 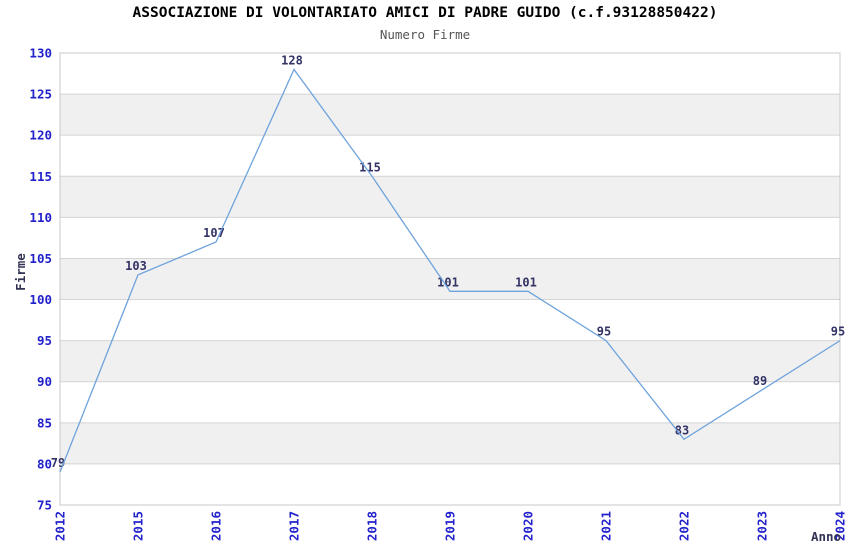 What do you see at coordinates (44, 463) in the screenshot?
I see `y-tick-label: 80` at bounding box center [44, 463].